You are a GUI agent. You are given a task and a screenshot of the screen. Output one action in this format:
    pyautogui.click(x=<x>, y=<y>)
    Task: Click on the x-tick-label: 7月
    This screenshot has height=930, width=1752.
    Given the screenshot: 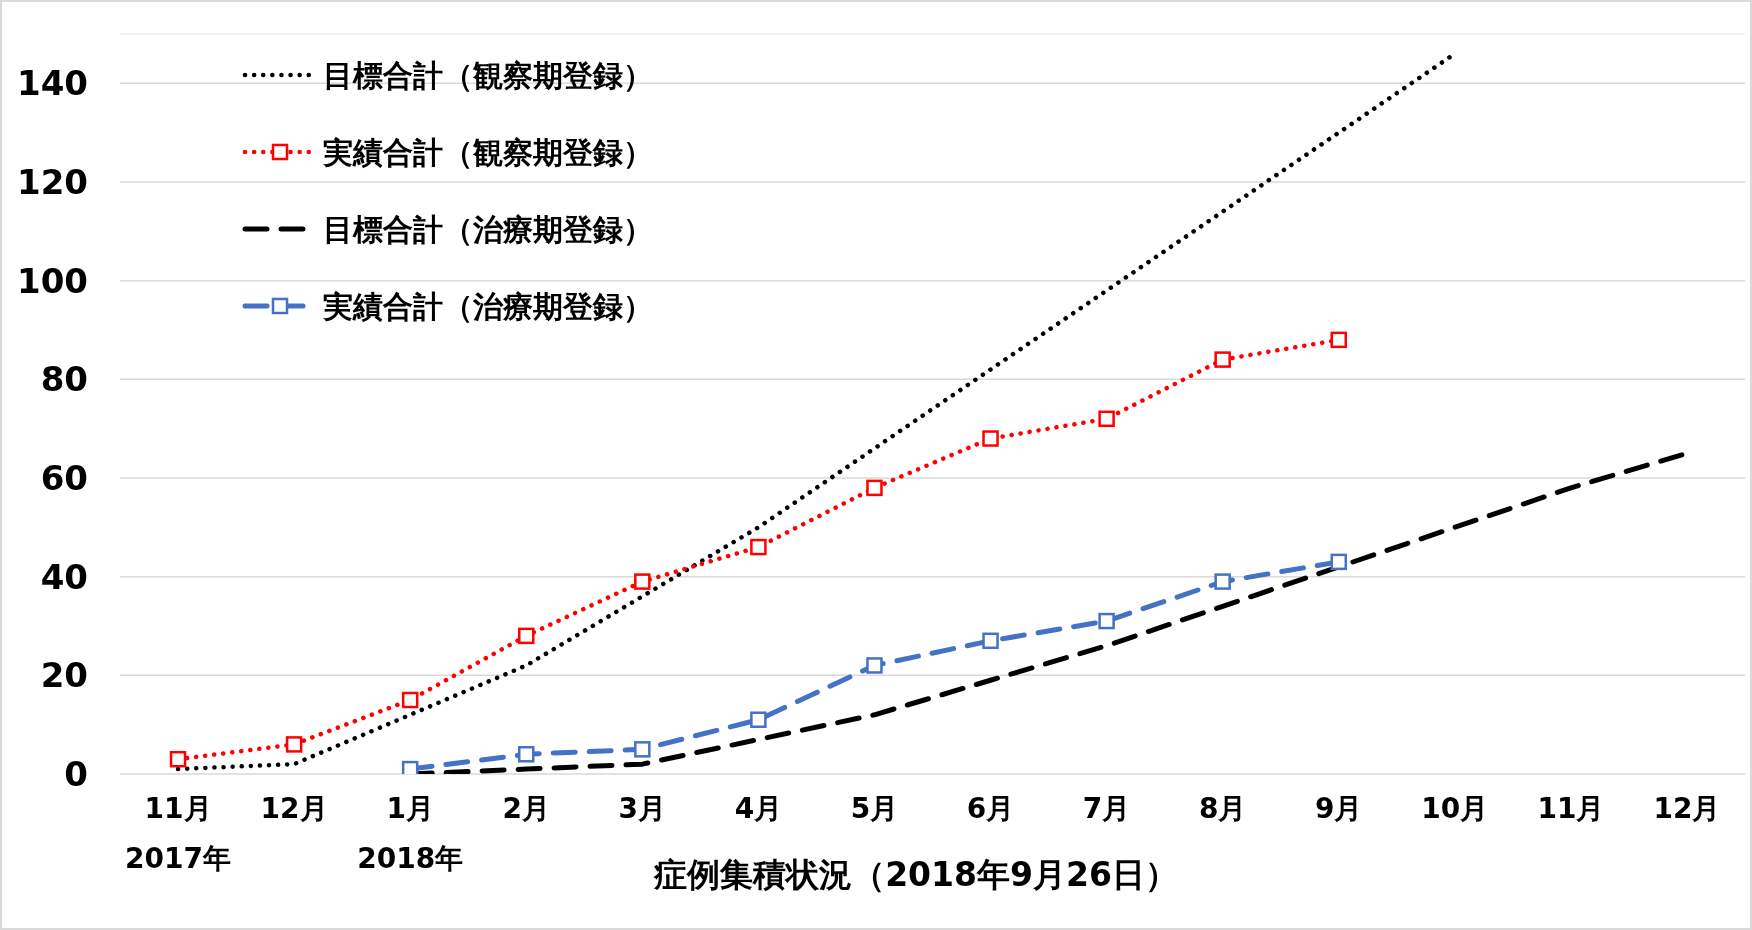 What is the action you would take?
    pyautogui.click(x=1106, y=808)
    